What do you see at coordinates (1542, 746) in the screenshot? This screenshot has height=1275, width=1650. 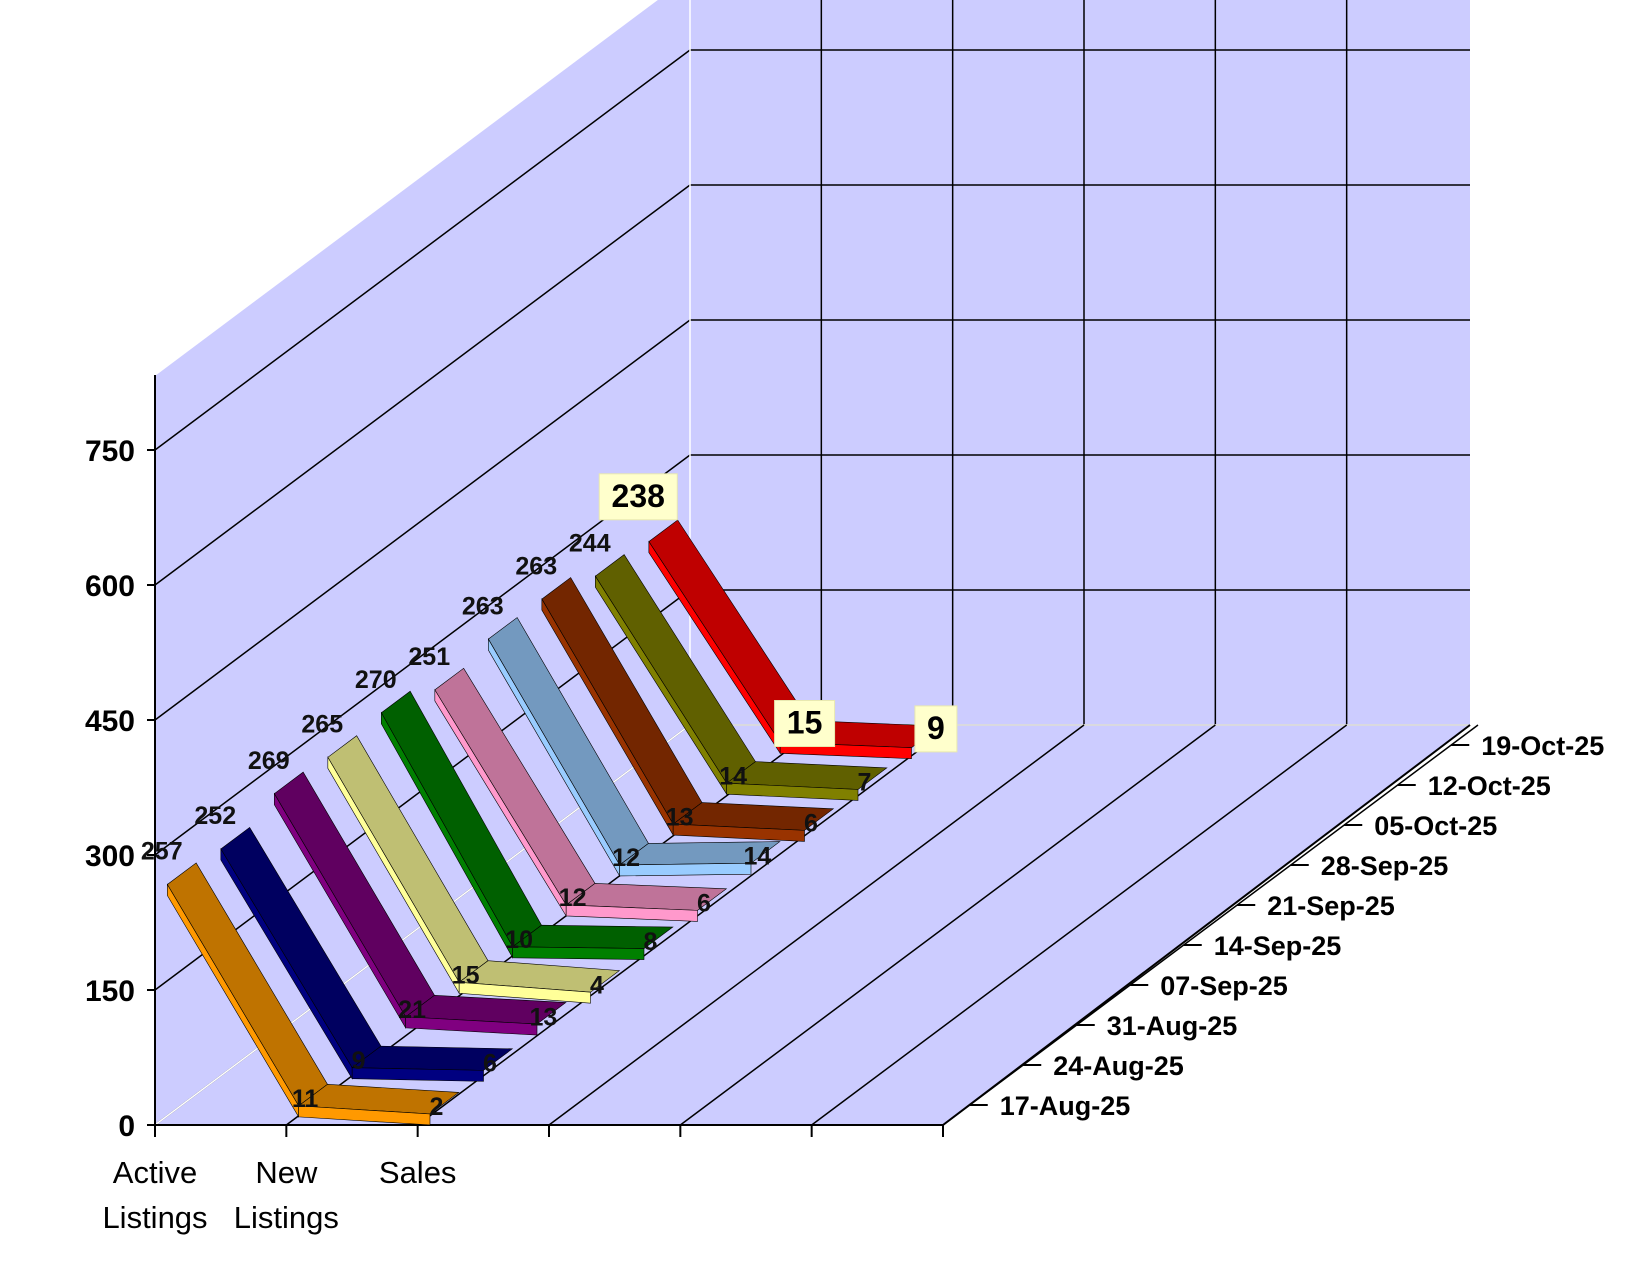 I see `series-label: 19-Oct-25` at bounding box center [1542, 746].